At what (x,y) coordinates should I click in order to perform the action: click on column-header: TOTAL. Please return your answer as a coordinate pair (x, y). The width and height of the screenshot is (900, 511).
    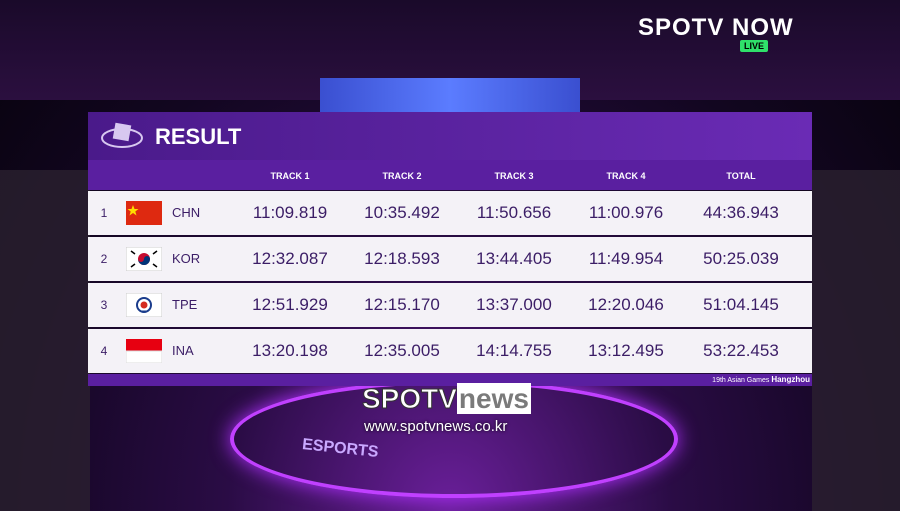
    Looking at the image, I should click on (741, 176).